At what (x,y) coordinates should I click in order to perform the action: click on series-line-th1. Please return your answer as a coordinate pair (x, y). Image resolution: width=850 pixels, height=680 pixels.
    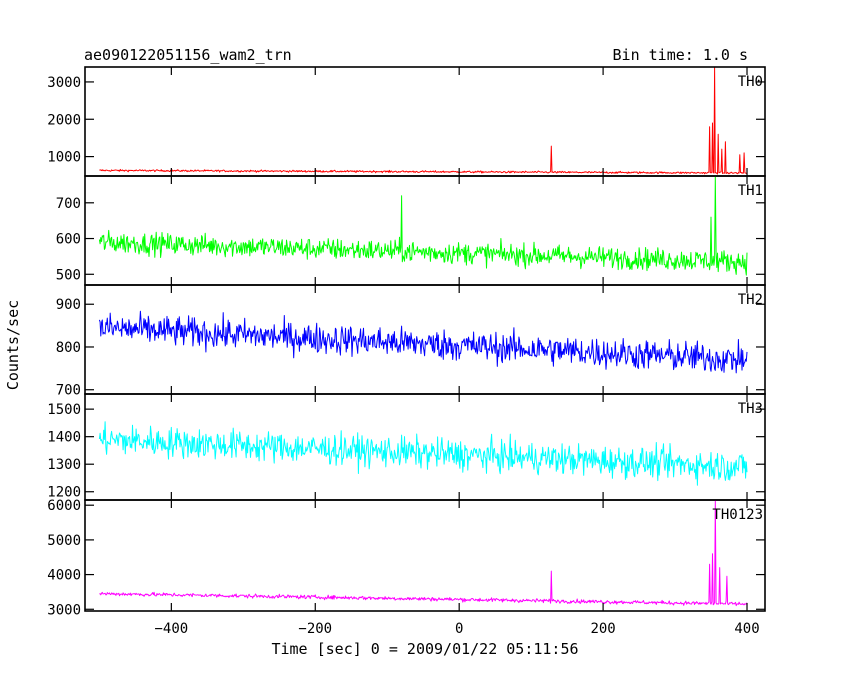
    Looking at the image, I should click on (423, 225).